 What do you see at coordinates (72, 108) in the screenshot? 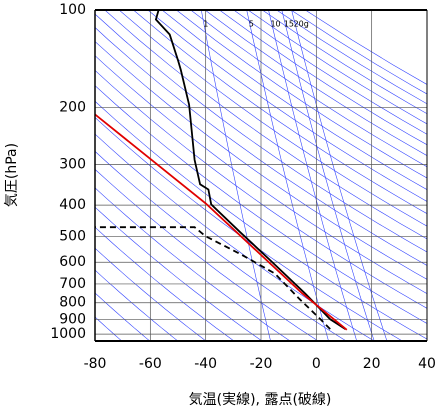
I see `y-tick-label: 200` at bounding box center [72, 108].